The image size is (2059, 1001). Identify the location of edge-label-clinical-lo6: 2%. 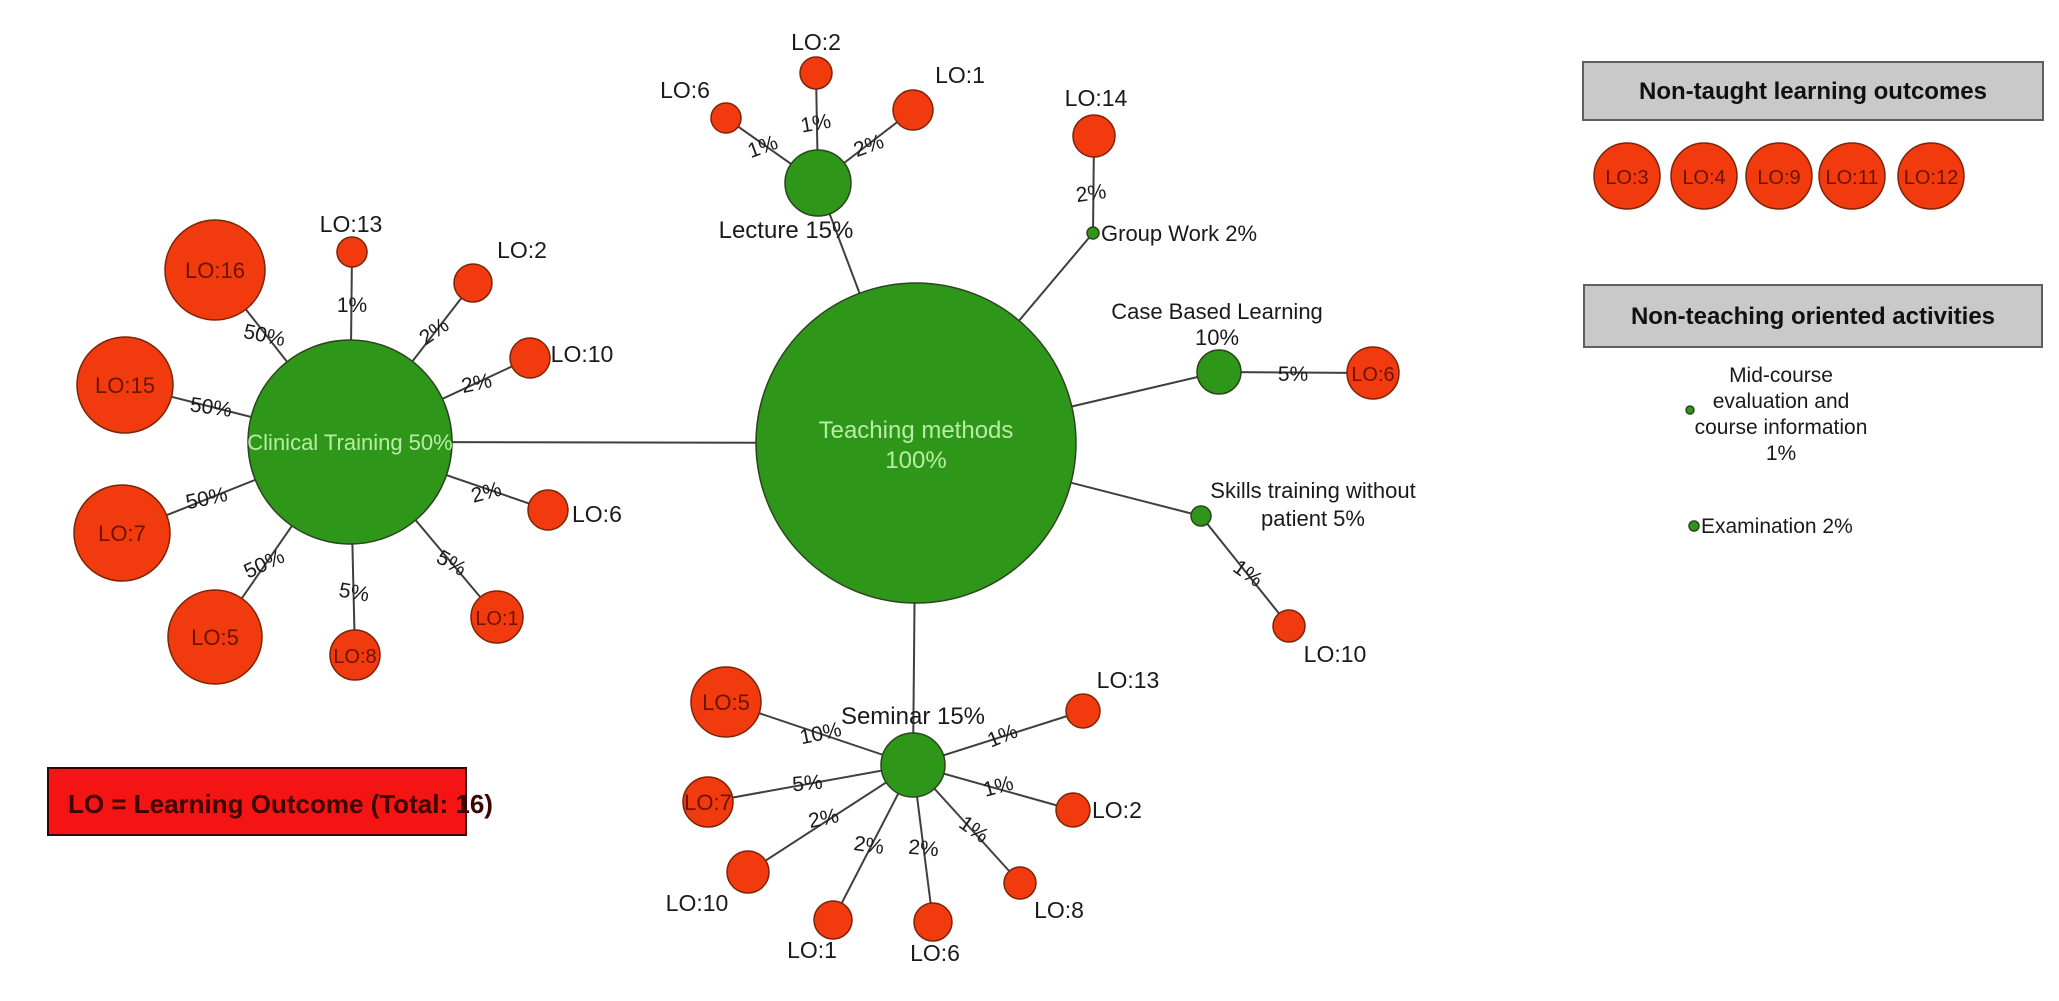
(486, 493).